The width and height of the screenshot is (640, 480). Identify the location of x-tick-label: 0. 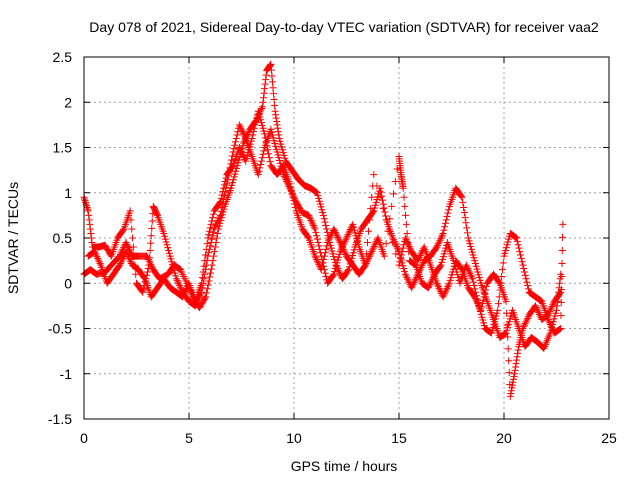
(84, 438).